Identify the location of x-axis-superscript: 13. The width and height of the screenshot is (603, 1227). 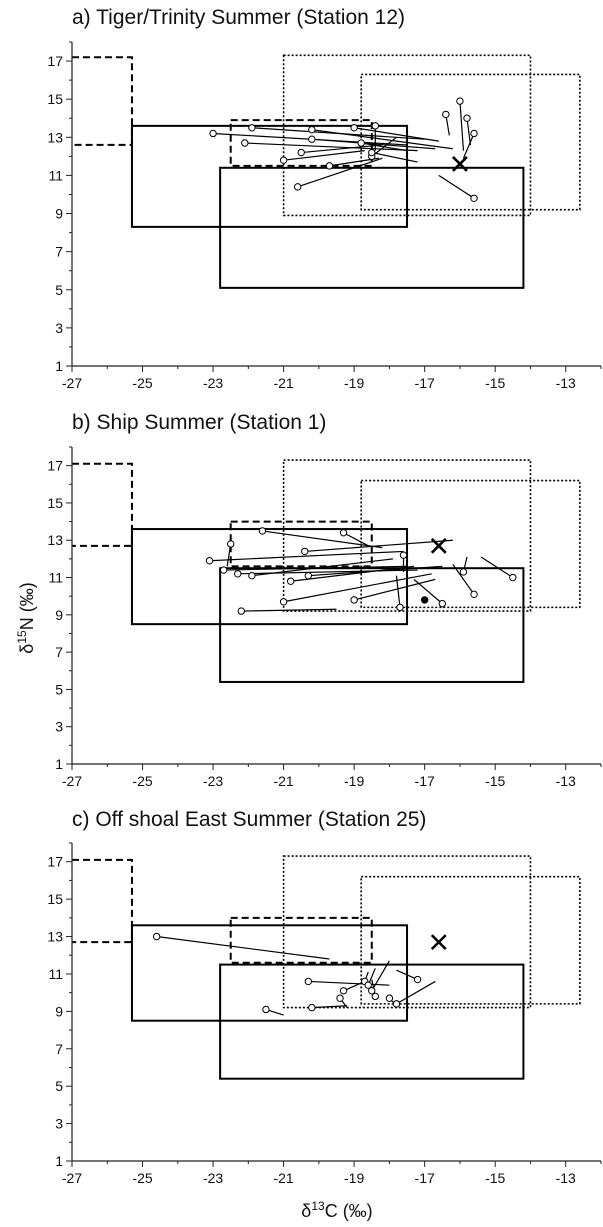
(318, 1206).